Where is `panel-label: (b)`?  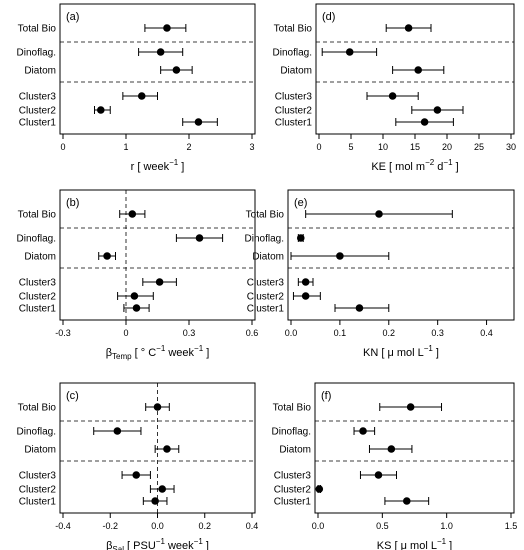 panel-label: (b) is located at coordinates (72, 203).